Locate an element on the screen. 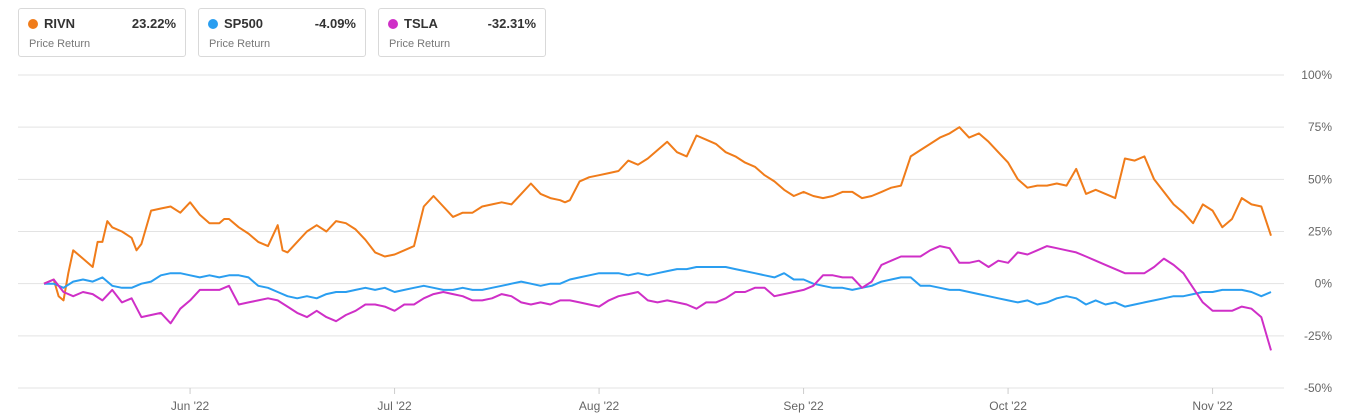 Image resolution: width=1364 pixels, height=417 pixels. tsla-color-dot is located at coordinates (393, 24).